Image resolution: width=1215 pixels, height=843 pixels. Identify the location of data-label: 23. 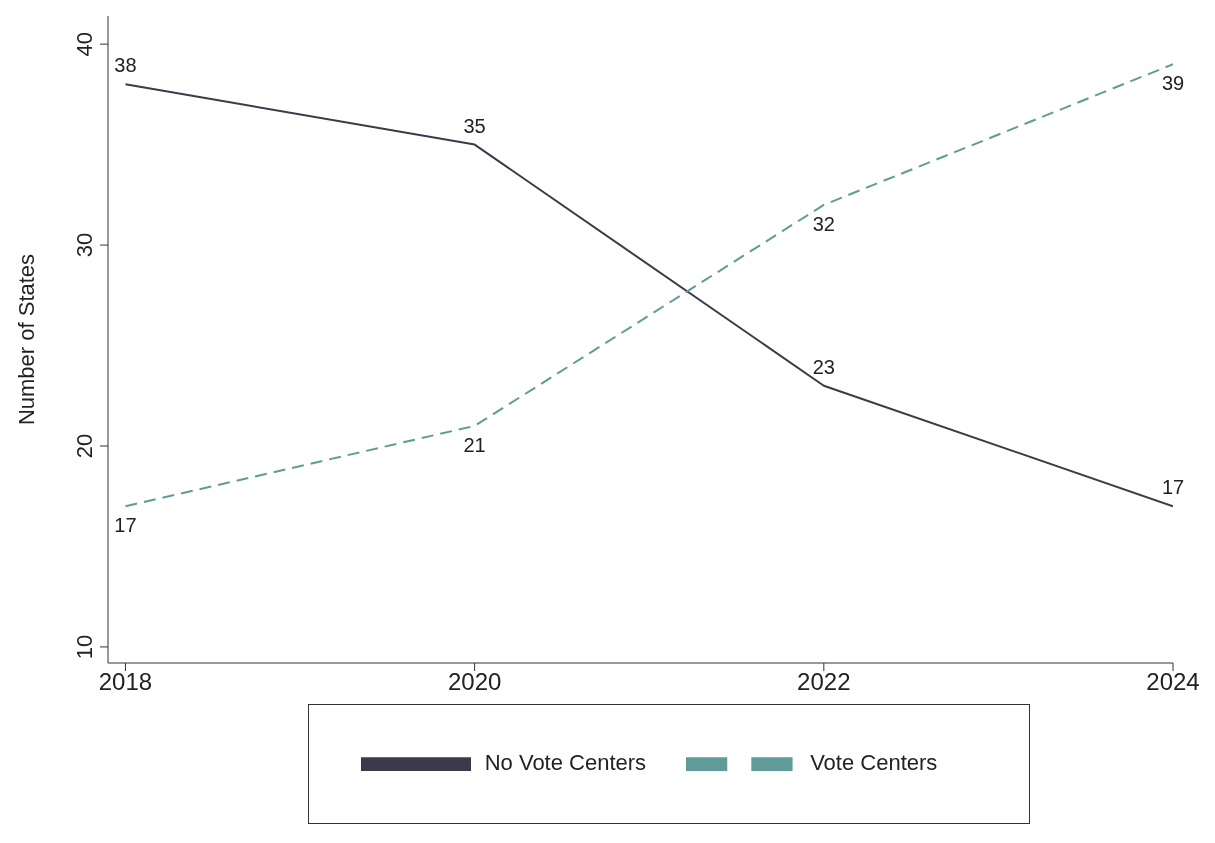
(823, 366).